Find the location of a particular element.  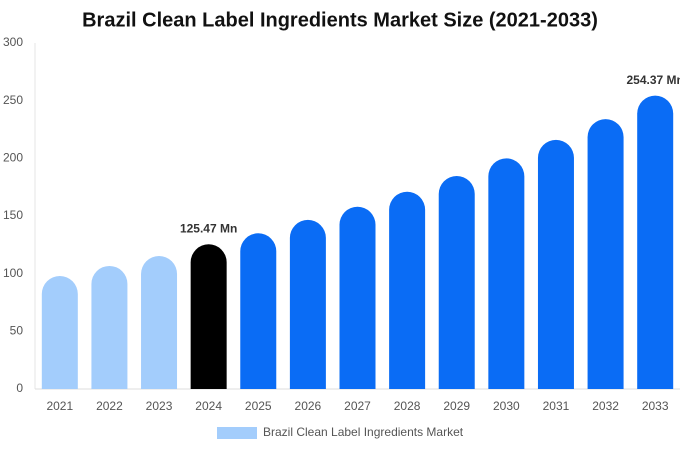

y-tick-label: 150 is located at coordinates (13, 215).